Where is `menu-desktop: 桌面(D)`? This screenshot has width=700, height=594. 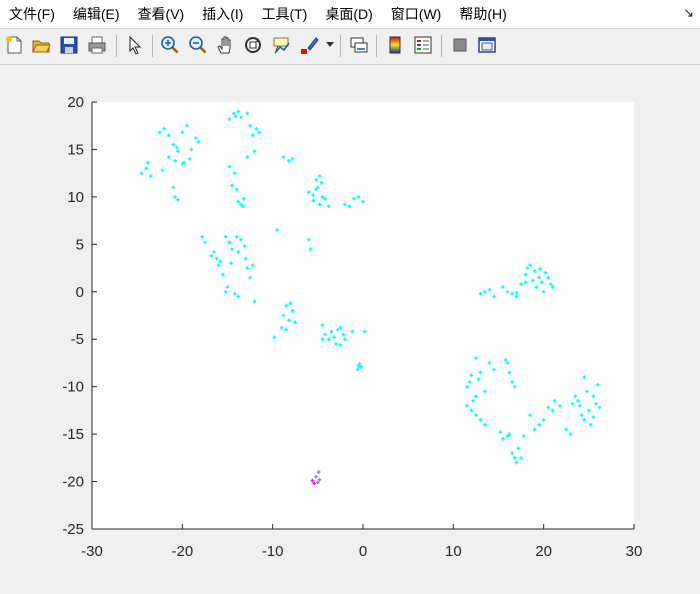
menu-desktop: 桌面(D) is located at coordinates (349, 14).